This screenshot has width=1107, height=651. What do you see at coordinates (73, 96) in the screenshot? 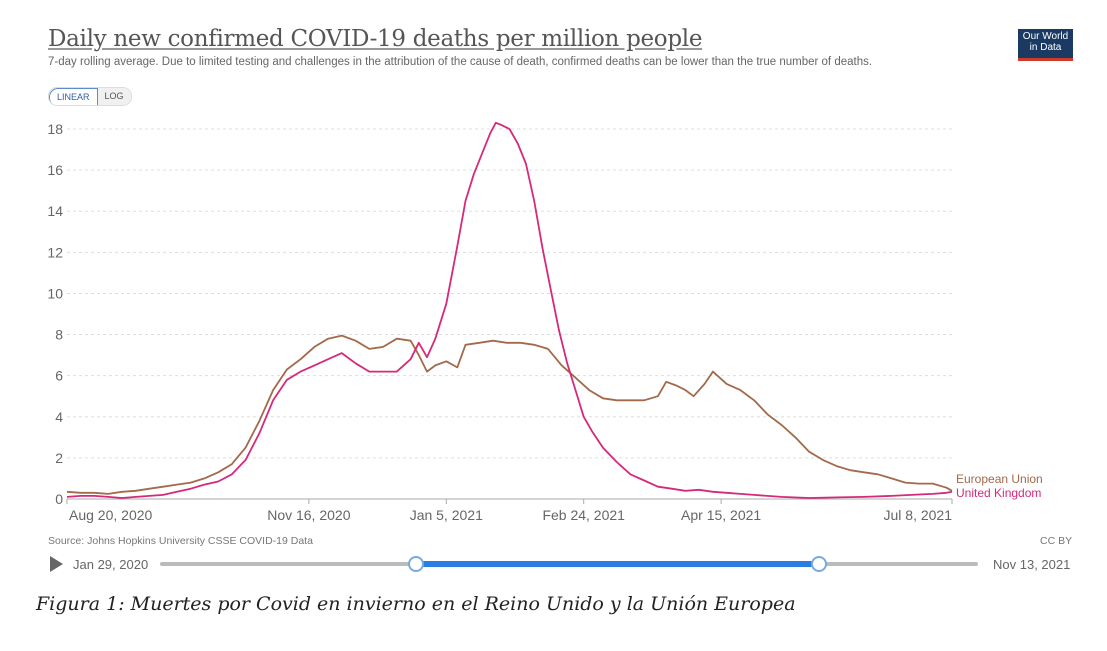
I see `linear-button: LINEAR` at bounding box center [73, 96].